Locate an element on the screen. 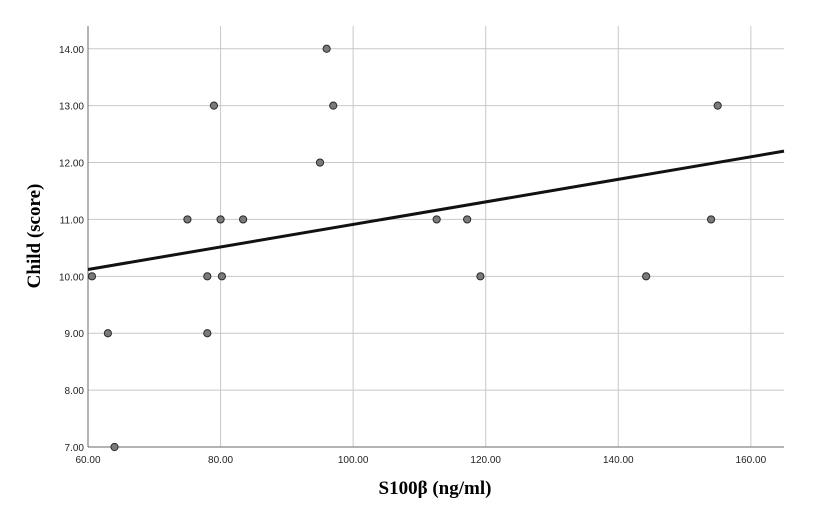 Image resolution: width=822 pixels, height=517 pixels. x-tick-label: 120.00 is located at coordinates (485, 460).